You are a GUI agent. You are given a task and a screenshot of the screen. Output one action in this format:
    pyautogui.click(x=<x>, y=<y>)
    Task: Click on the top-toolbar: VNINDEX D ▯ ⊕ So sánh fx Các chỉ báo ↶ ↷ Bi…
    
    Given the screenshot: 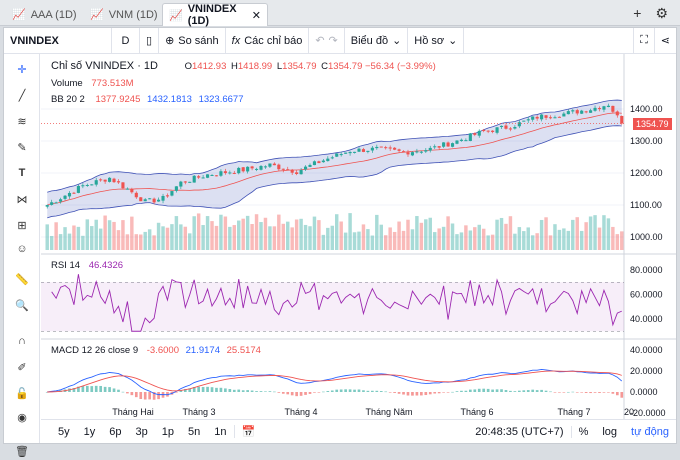 What is the action you would take?
    pyautogui.click(x=340, y=40)
    